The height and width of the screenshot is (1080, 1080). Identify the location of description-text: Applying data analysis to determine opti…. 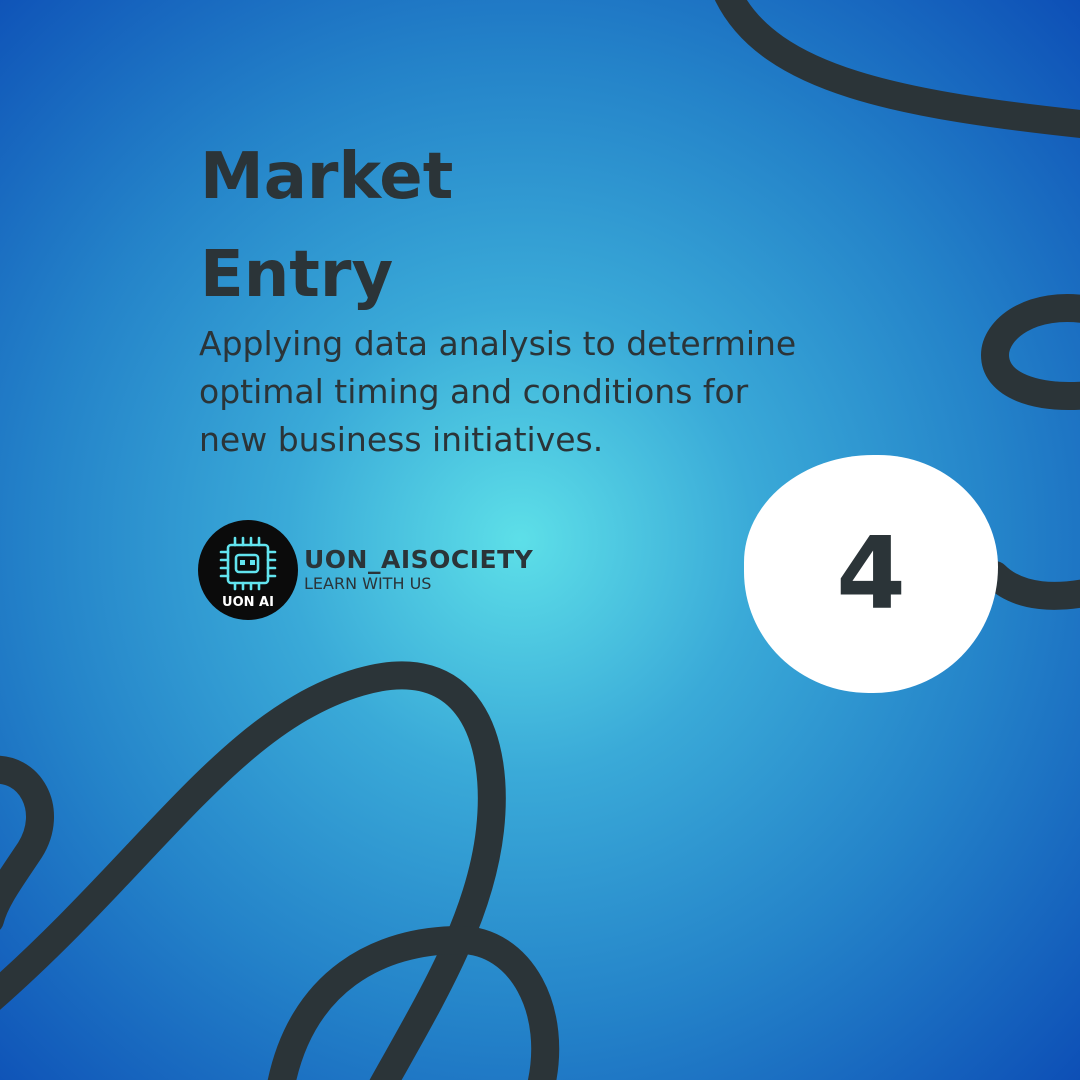
(498, 391).